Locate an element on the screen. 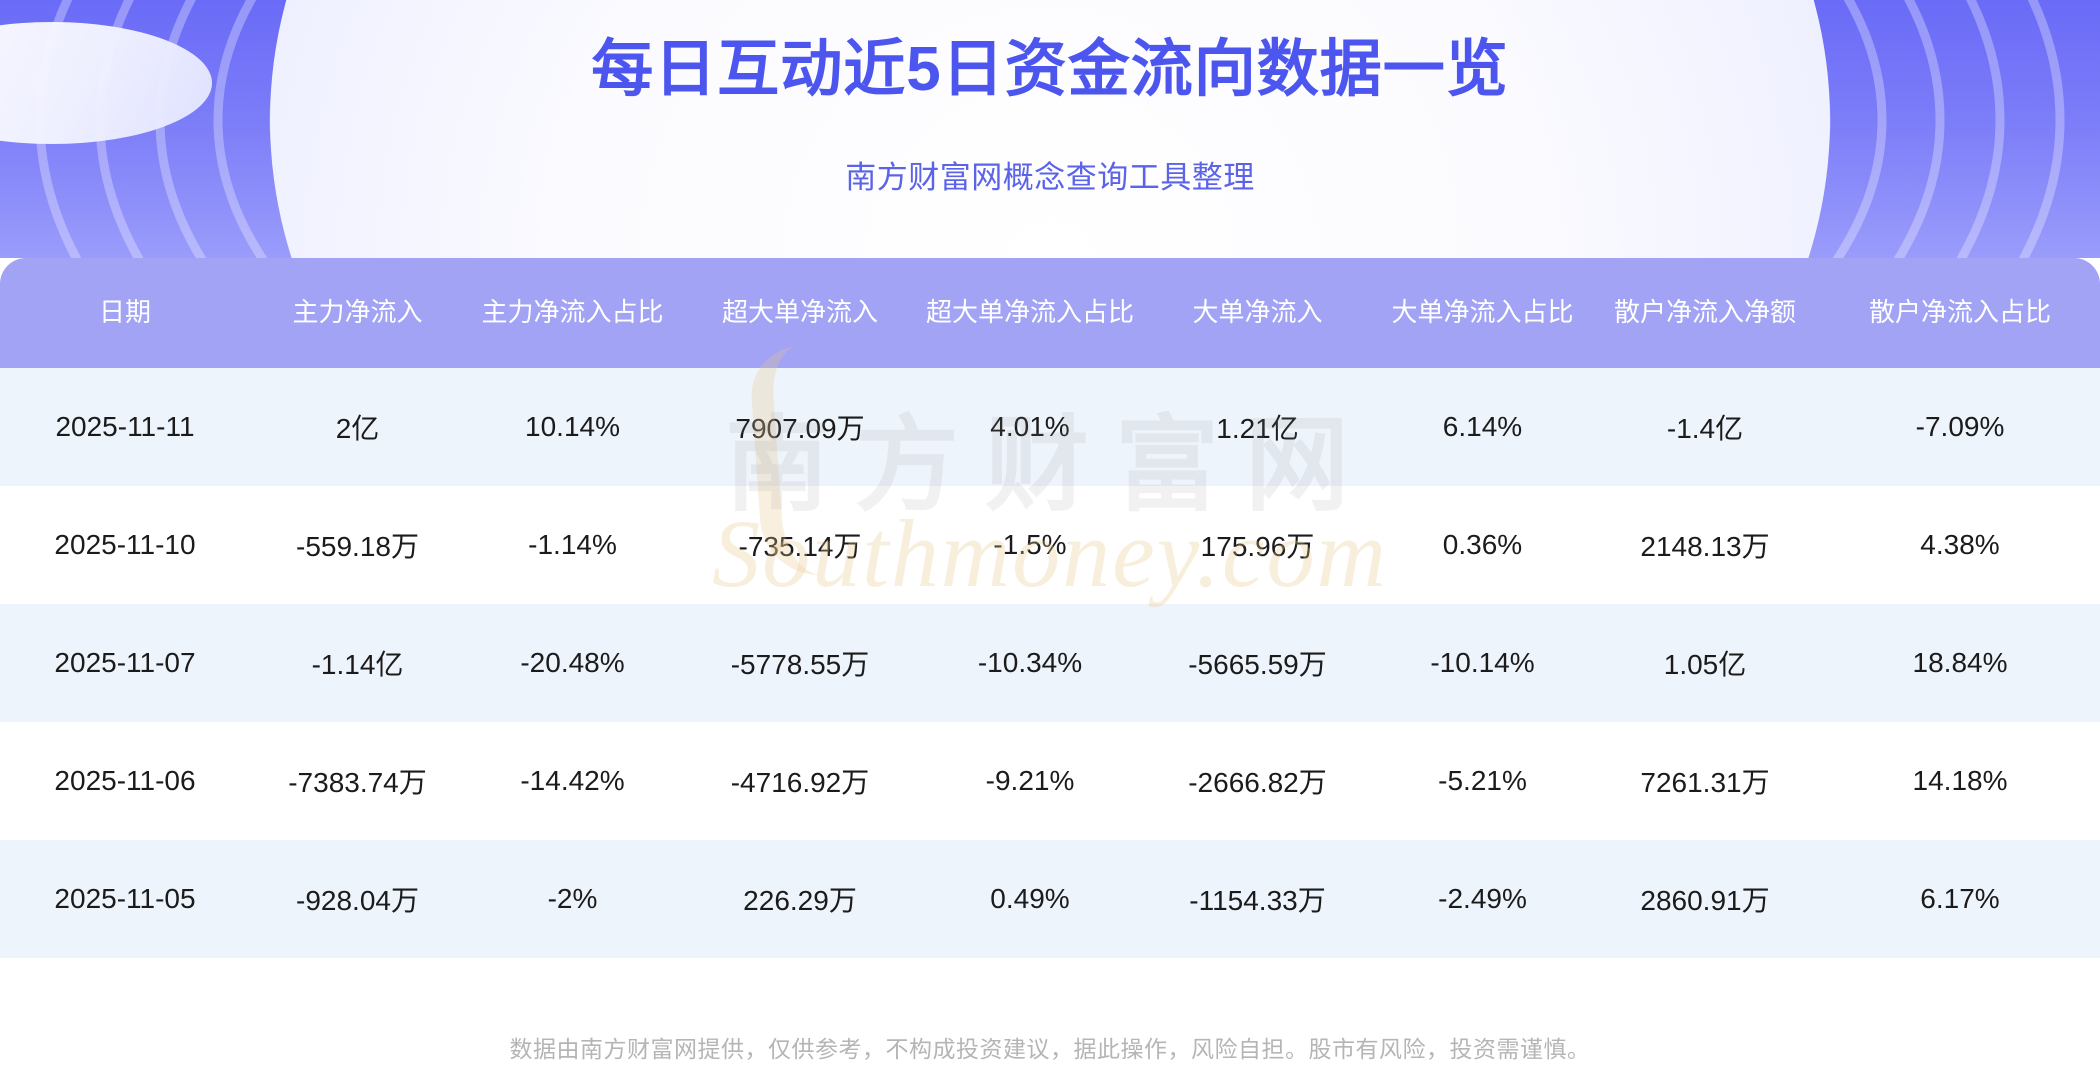 The image size is (2100, 1088). column-header-xl-pct: 超大单净流入占比 is located at coordinates (1030, 313).